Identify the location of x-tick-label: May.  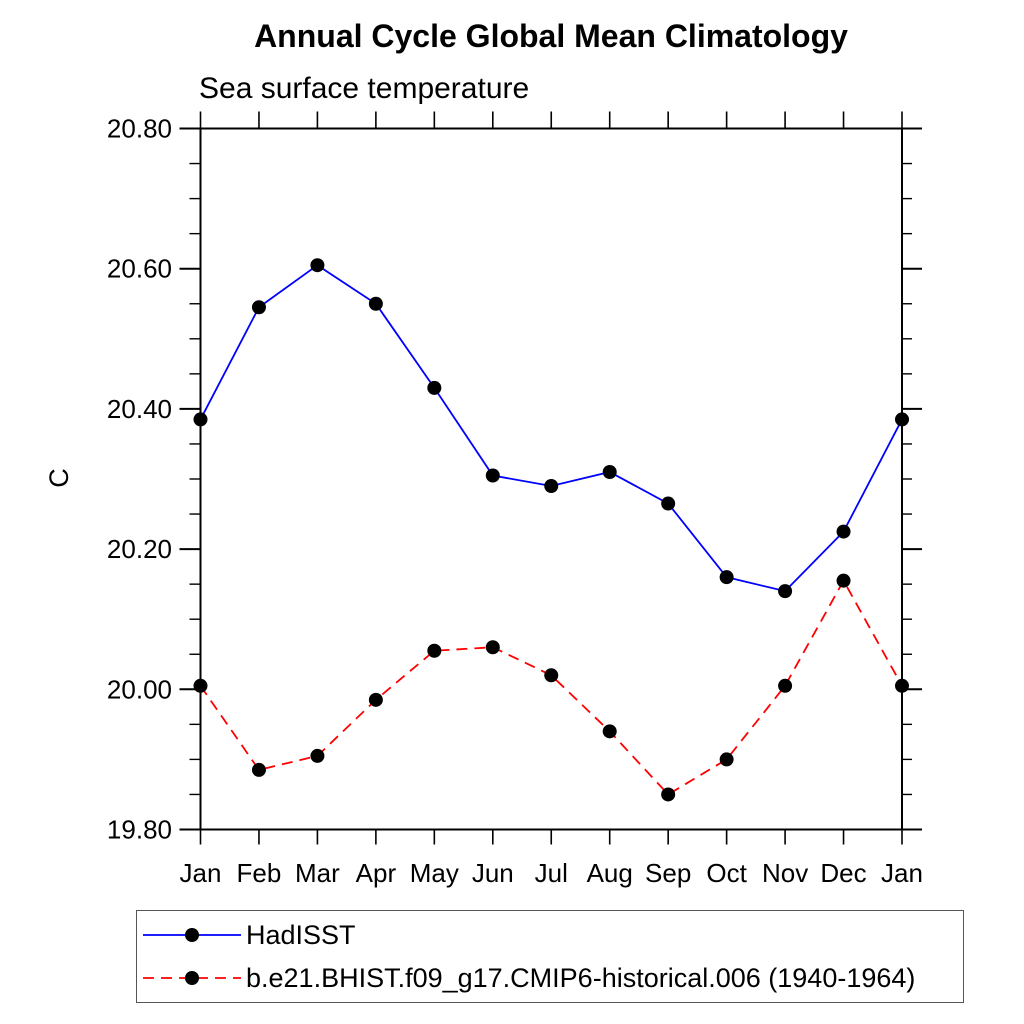
(434, 873).